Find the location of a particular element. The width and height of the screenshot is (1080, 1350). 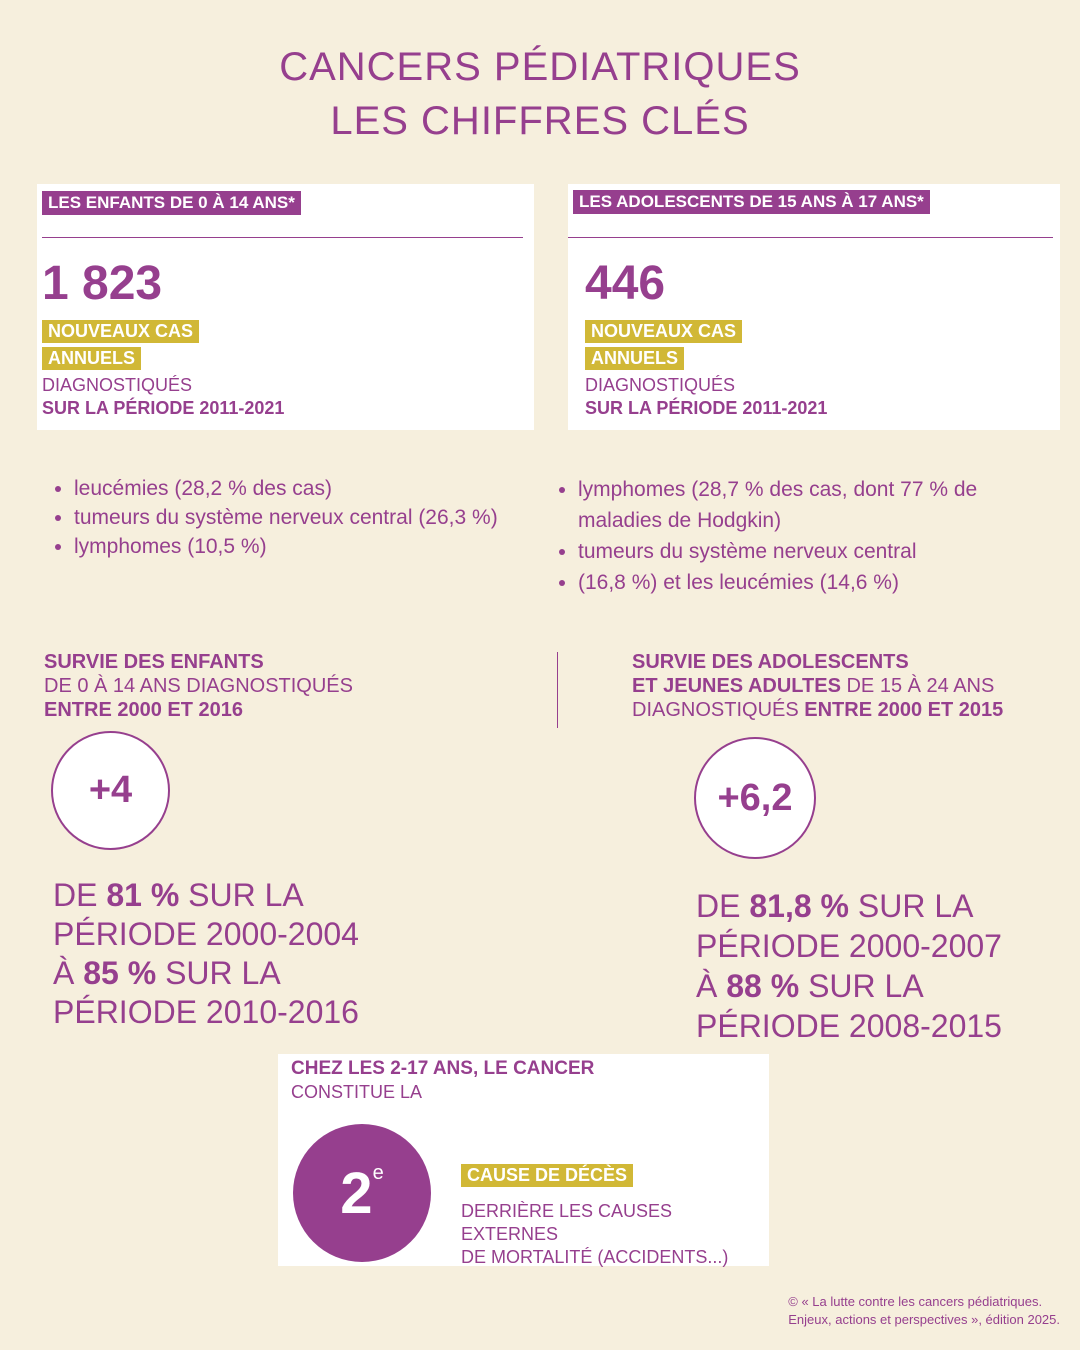

list-item: leucémies (28,2 % des cas) is located at coordinates (314, 488).